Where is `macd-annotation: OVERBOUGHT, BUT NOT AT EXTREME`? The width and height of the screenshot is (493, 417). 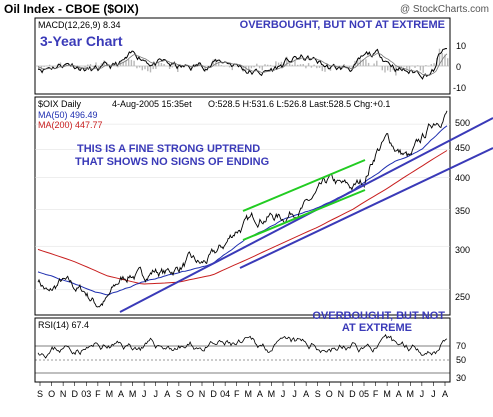 macd-annotation: OVERBOUGHT, BUT NOT AT EXTREME is located at coordinates (342, 25).